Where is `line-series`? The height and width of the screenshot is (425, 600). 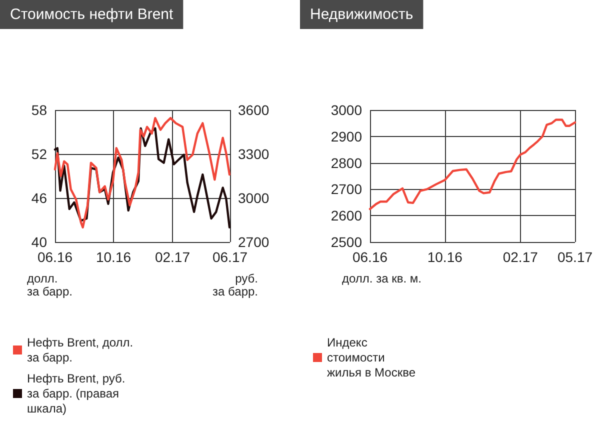 line-series is located at coordinates (472, 164).